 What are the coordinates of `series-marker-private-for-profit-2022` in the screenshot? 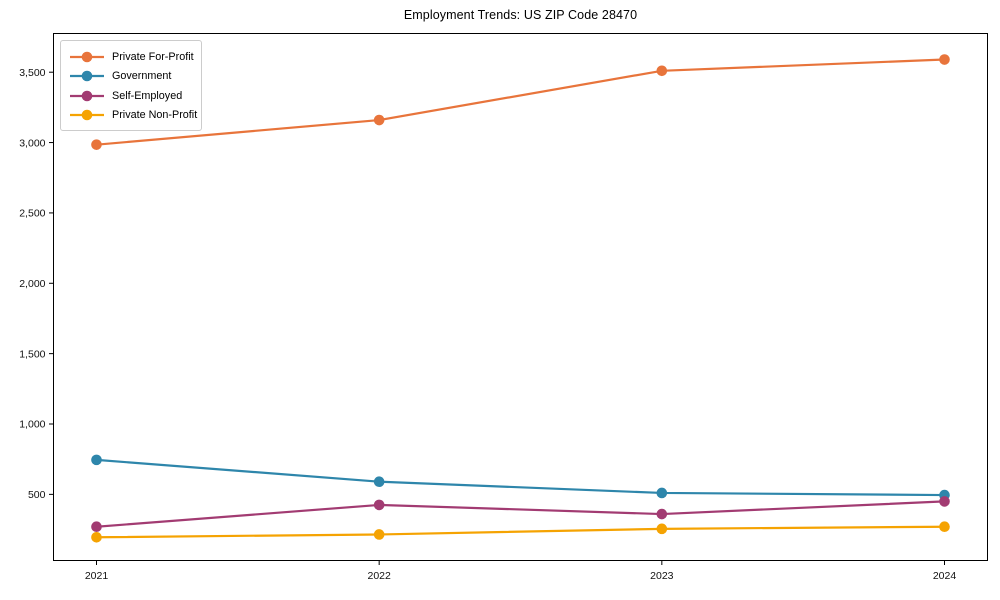 It's located at (379, 120).